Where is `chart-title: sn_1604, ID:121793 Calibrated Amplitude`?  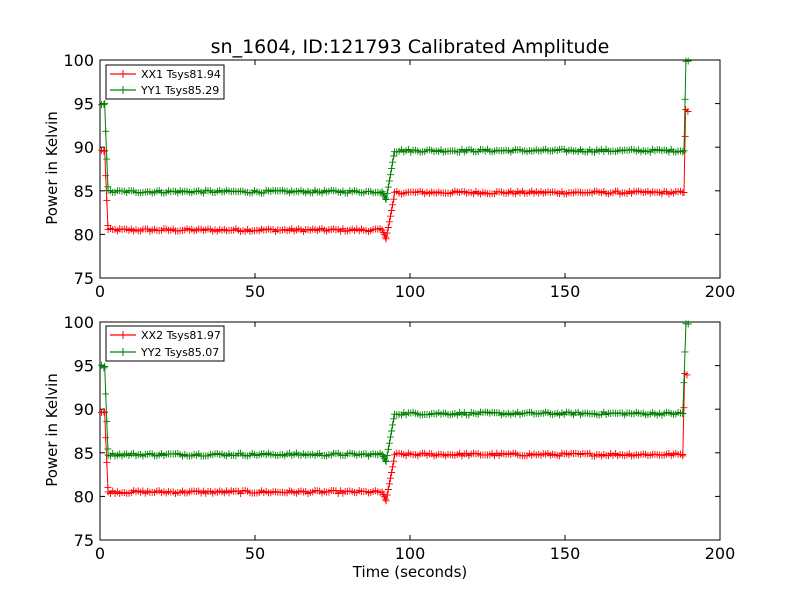 chart-title: sn_1604, ID:121793 Calibrated Amplitude is located at coordinates (410, 47).